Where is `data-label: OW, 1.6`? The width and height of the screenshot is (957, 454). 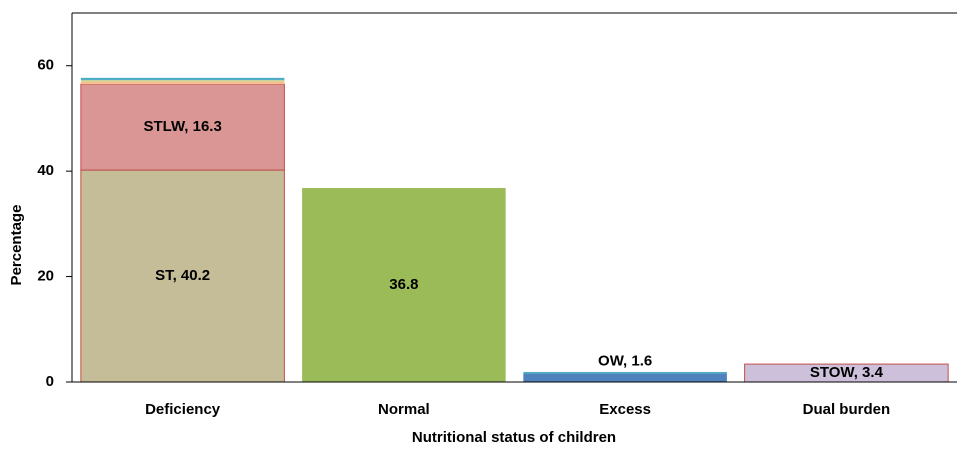 data-label: OW, 1.6 is located at coordinates (625, 361).